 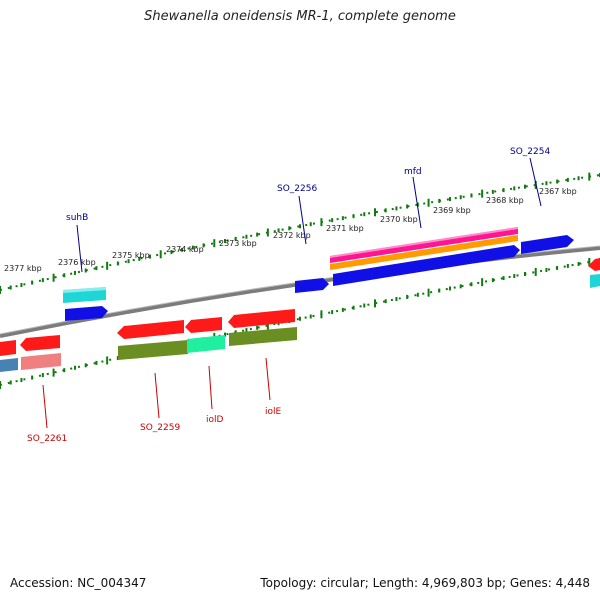 I want to click on scale-label: 2375 kbp, so click(x=131, y=255).